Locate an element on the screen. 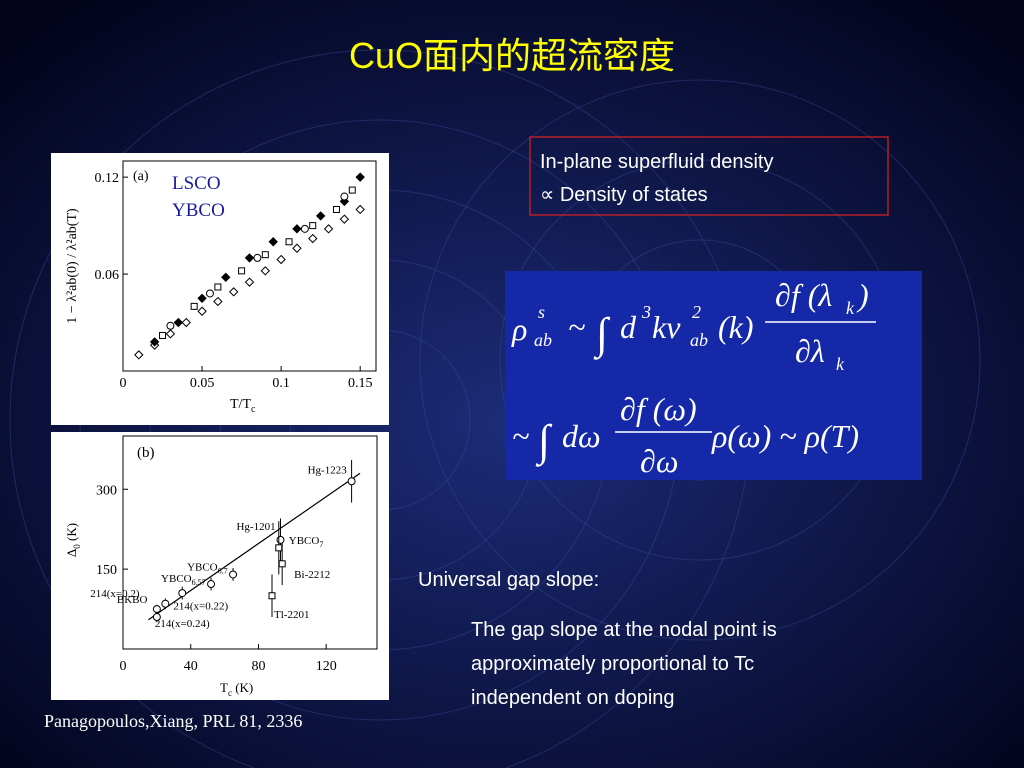  panel-label: (b) is located at coordinates (146, 453).